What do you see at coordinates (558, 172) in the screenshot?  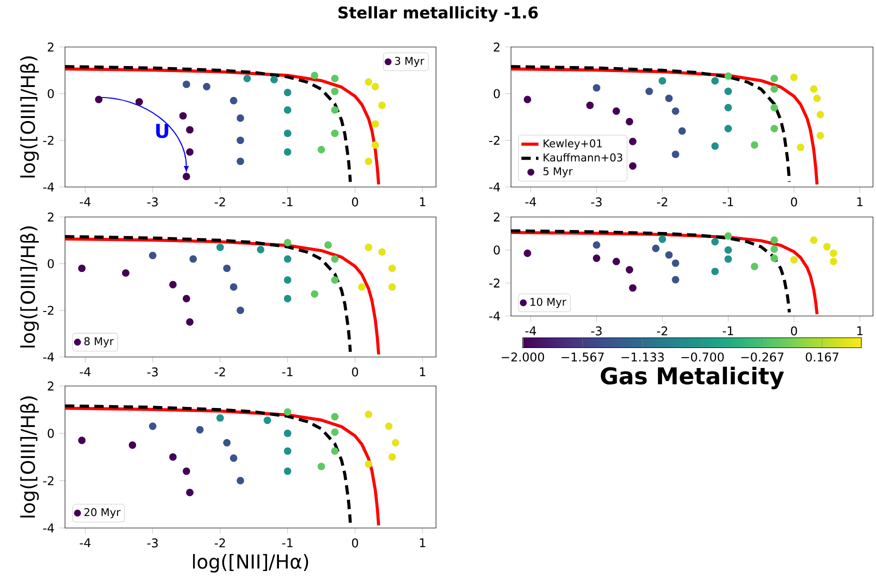 I see `legend-label: 5 Myr` at bounding box center [558, 172].